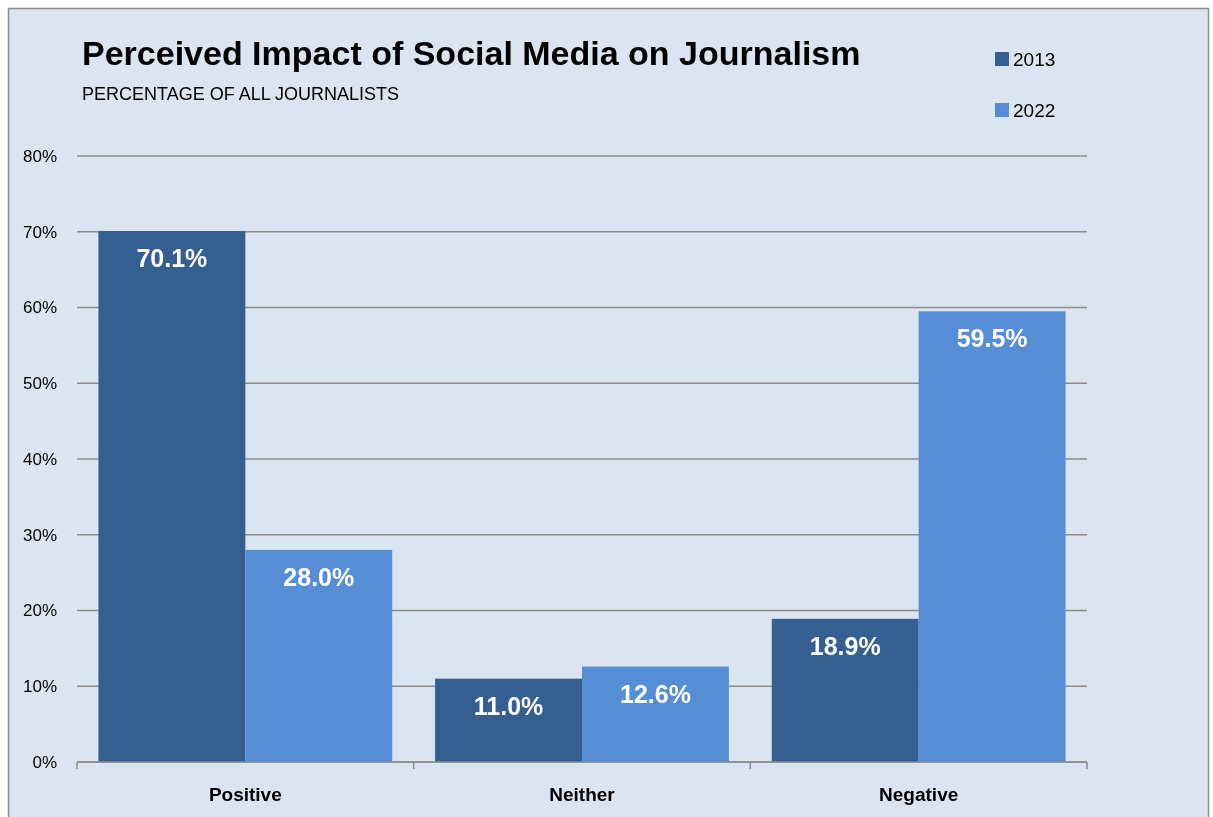  Describe the element at coordinates (39, 156) in the screenshot. I see `y-tick-label: 80%` at that location.